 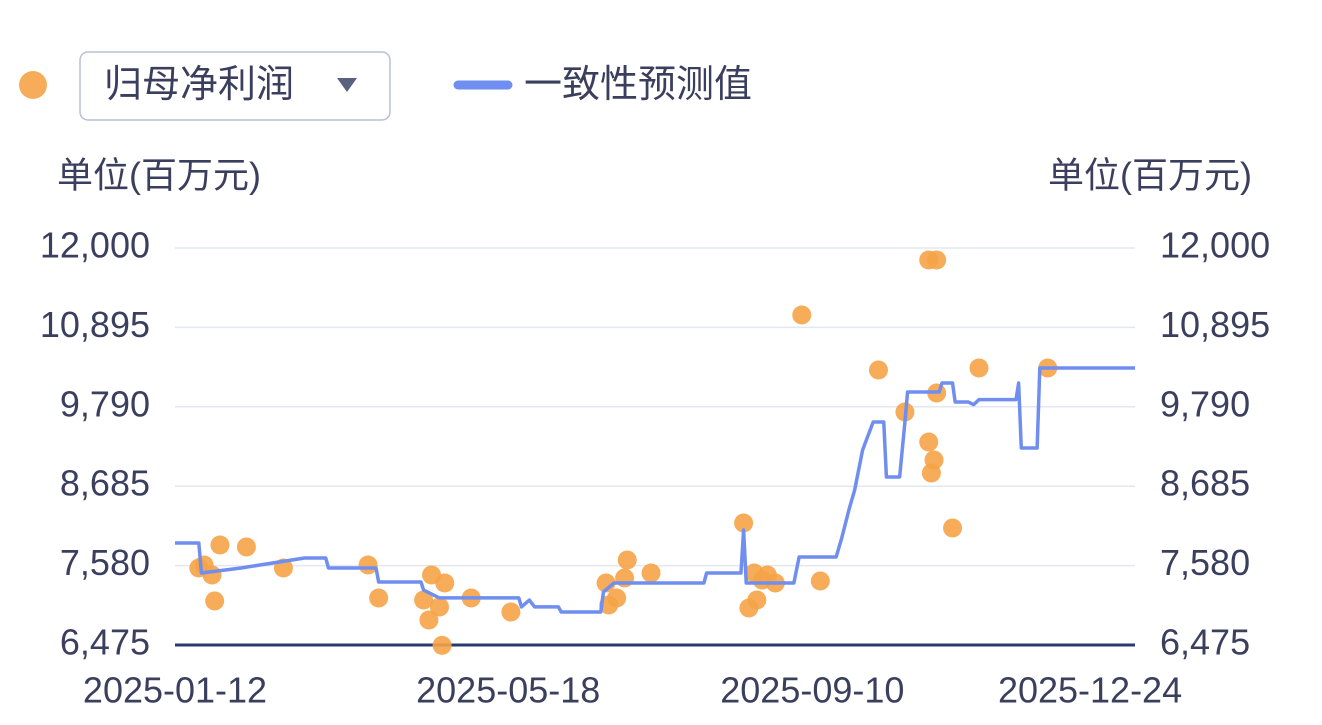 I want to click on dropdown, so click(x=235, y=86).